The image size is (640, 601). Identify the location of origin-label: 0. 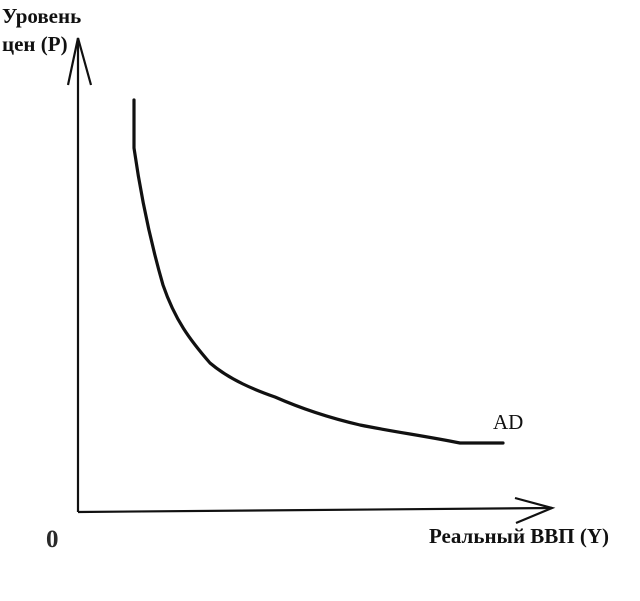
(52, 539).